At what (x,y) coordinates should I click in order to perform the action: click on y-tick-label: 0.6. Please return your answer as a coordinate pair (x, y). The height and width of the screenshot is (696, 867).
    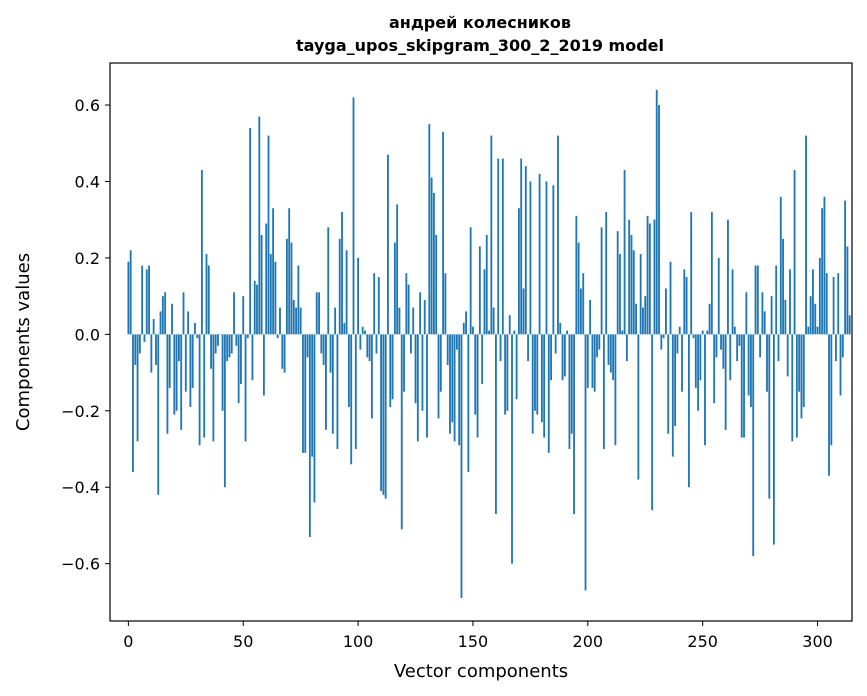
    Looking at the image, I should click on (87, 105).